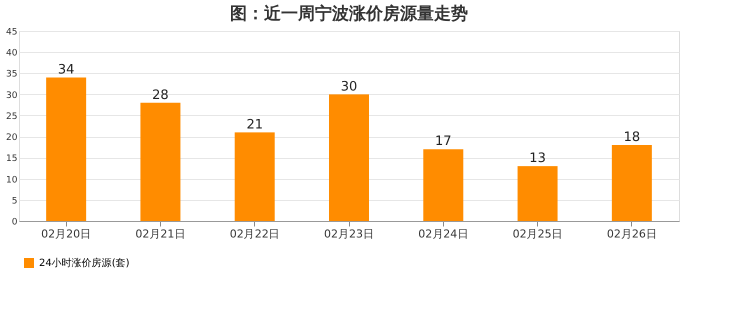 This screenshot has width=740, height=312. I want to click on chart-title: 图：近一周宁波涨价房源量走势, so click(349, 14).